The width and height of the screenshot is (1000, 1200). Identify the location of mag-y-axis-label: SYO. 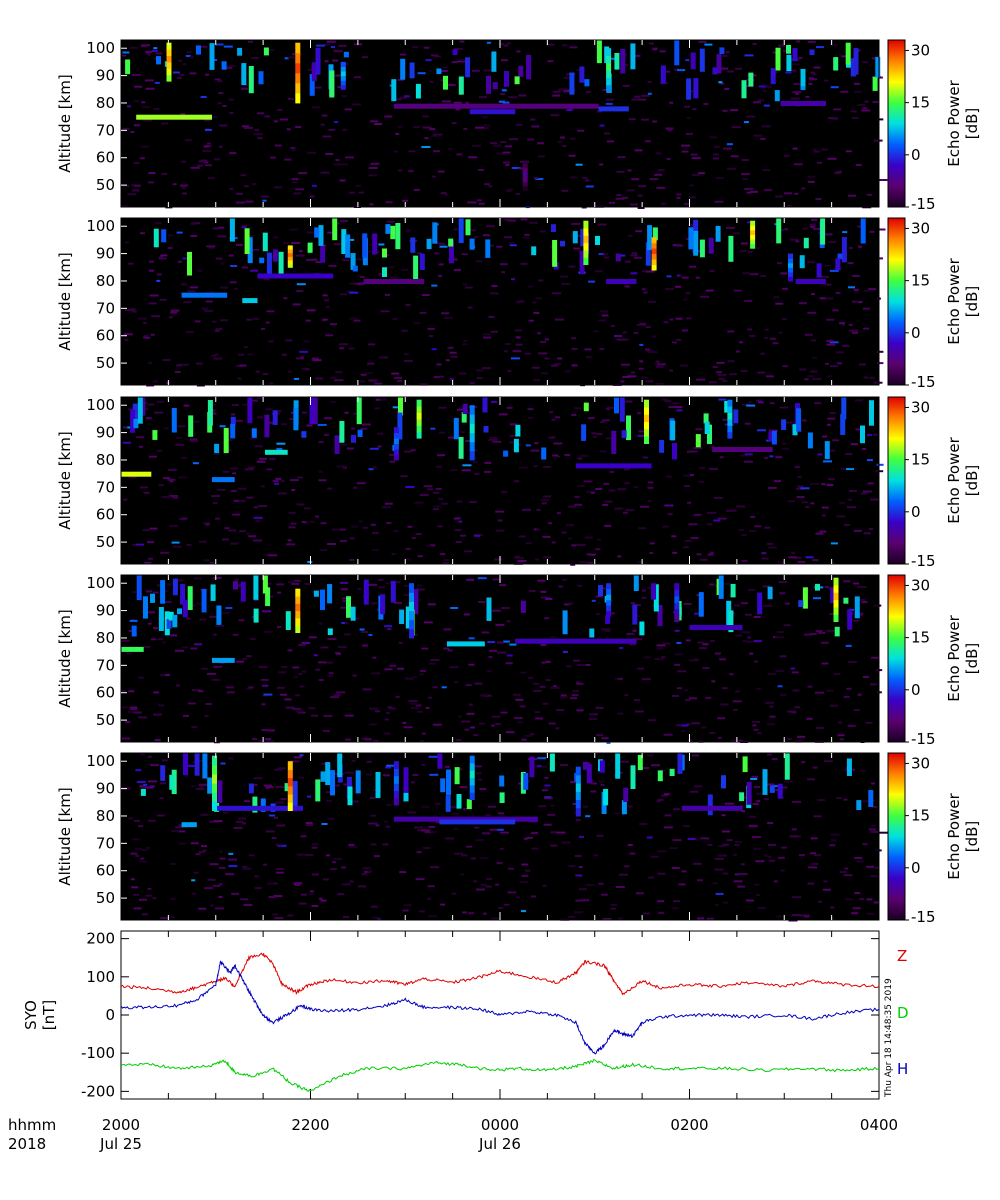
(31, 1015).